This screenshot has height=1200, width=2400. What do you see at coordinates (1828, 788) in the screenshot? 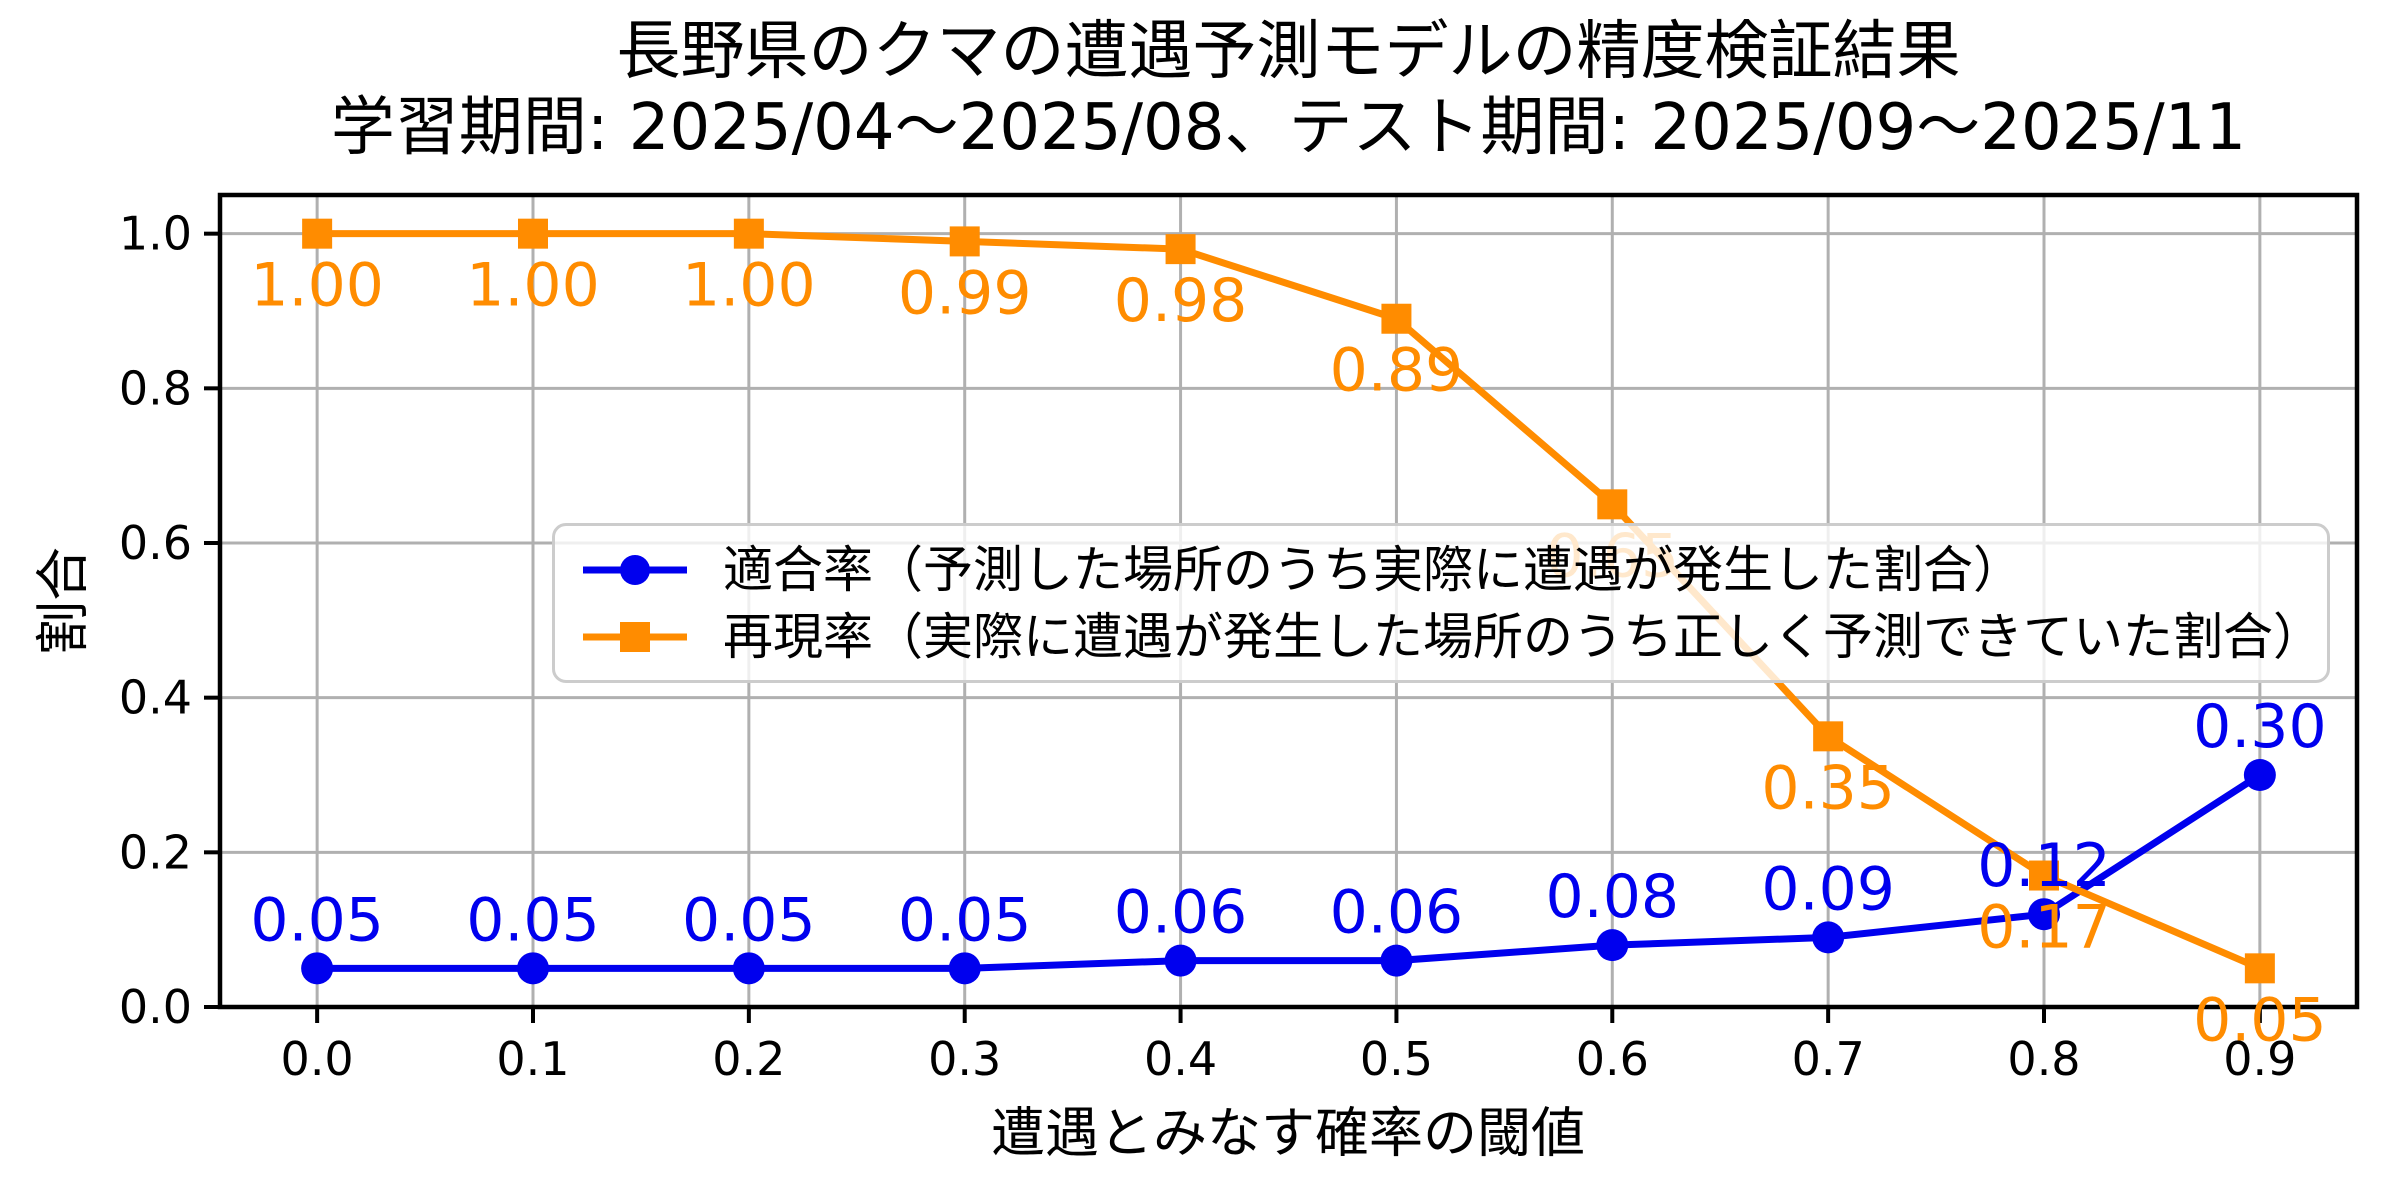
I see `data-label: 0.35` at bounding box center [1828, 788].